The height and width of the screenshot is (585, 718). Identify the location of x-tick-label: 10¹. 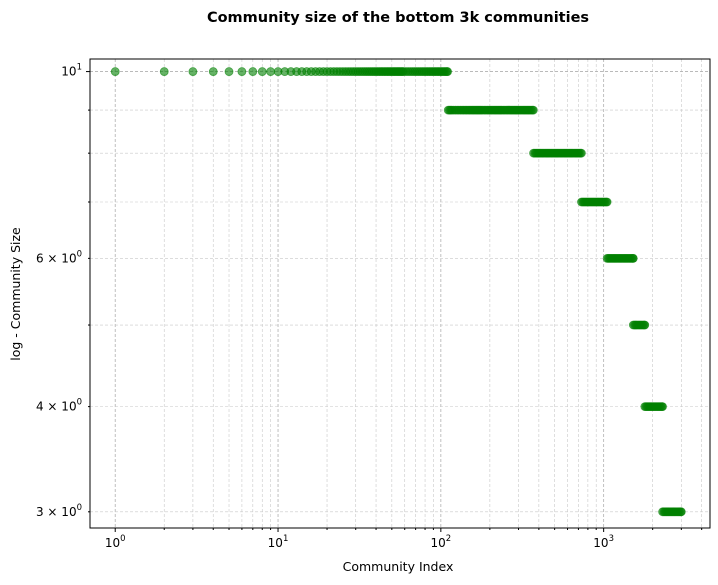
(278, 542).